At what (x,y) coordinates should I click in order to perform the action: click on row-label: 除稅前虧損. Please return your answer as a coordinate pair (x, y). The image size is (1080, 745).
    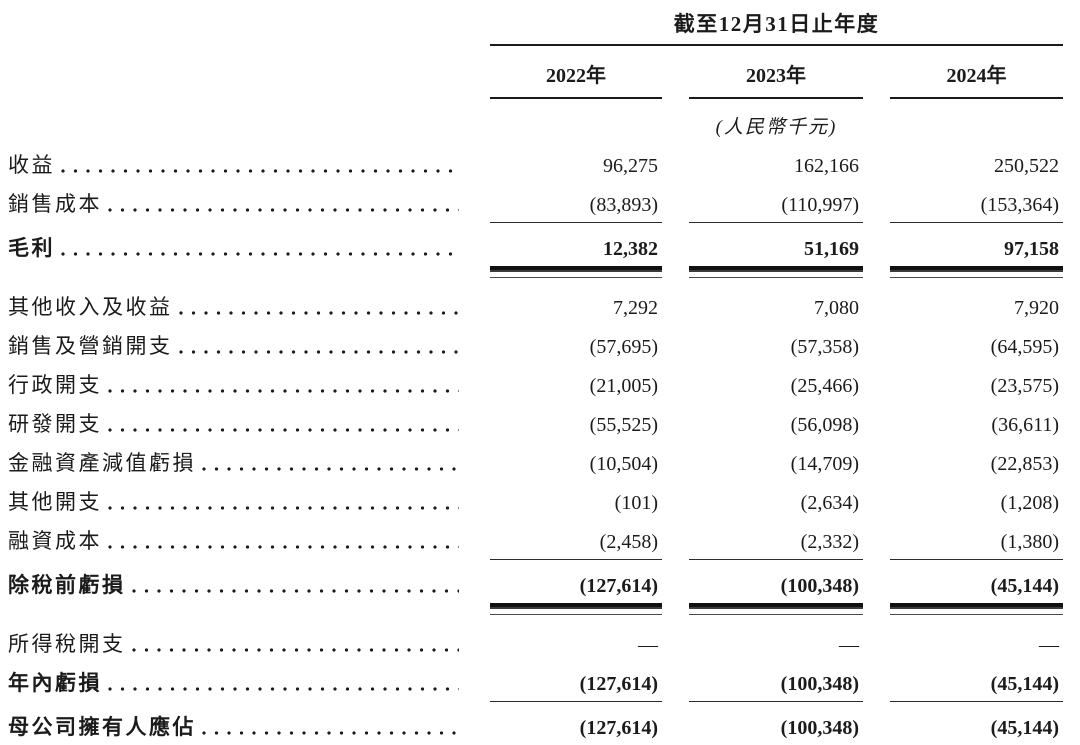
    Looking at the image, I should click on (67, 585).